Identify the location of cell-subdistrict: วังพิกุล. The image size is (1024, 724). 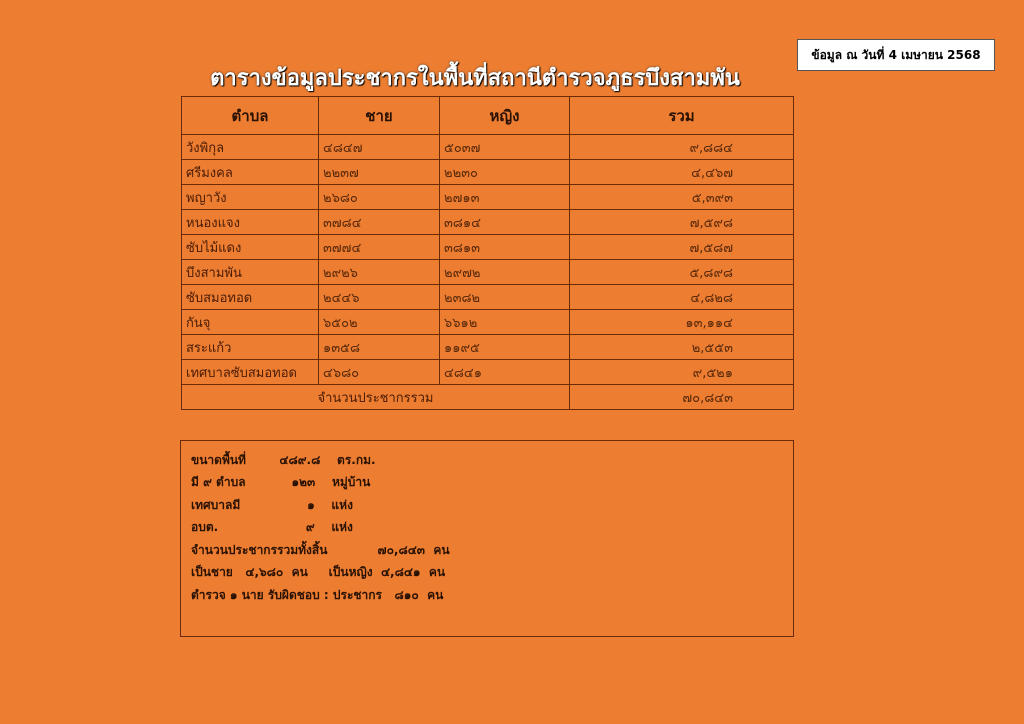
(250, 147).